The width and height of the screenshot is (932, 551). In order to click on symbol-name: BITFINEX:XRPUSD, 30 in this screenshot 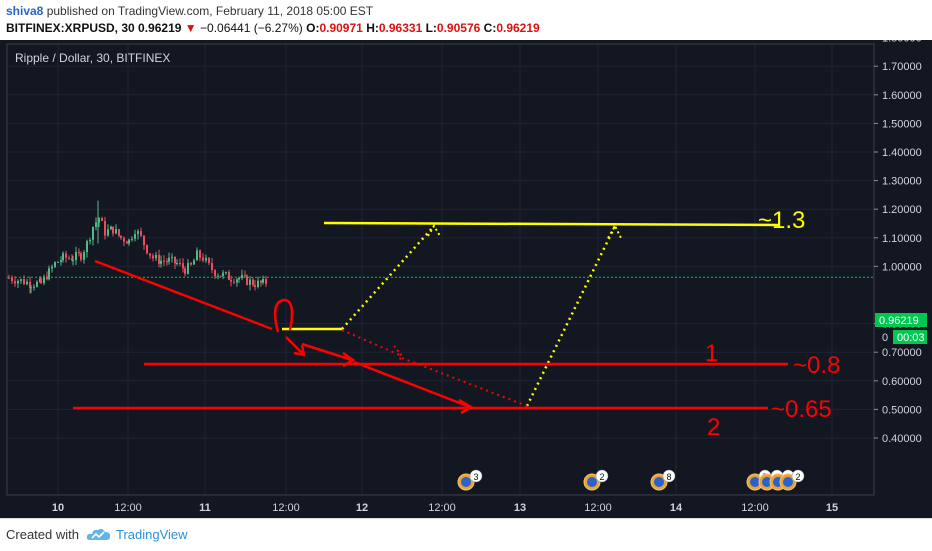, I will do `click(70, 28)`.